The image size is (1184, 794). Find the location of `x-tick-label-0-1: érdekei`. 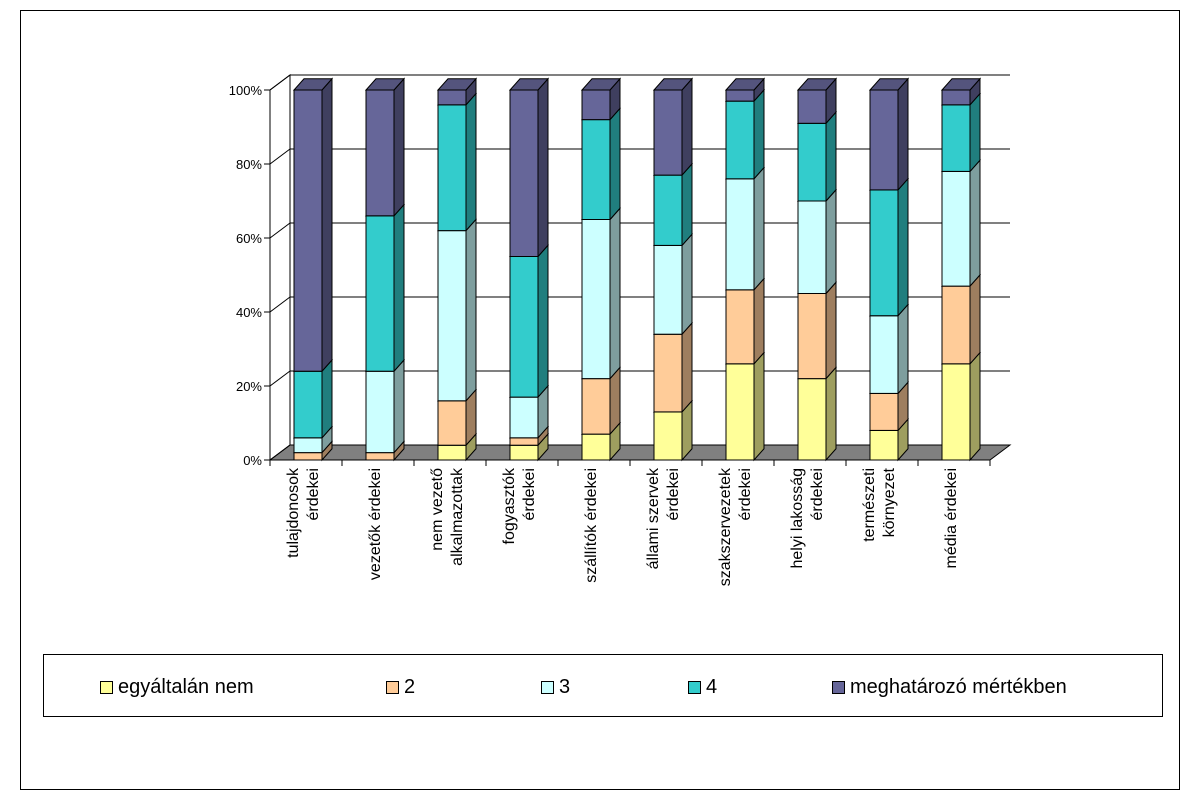

x-tick-label-0-1: érdekei is located at coordinates (313, 494).